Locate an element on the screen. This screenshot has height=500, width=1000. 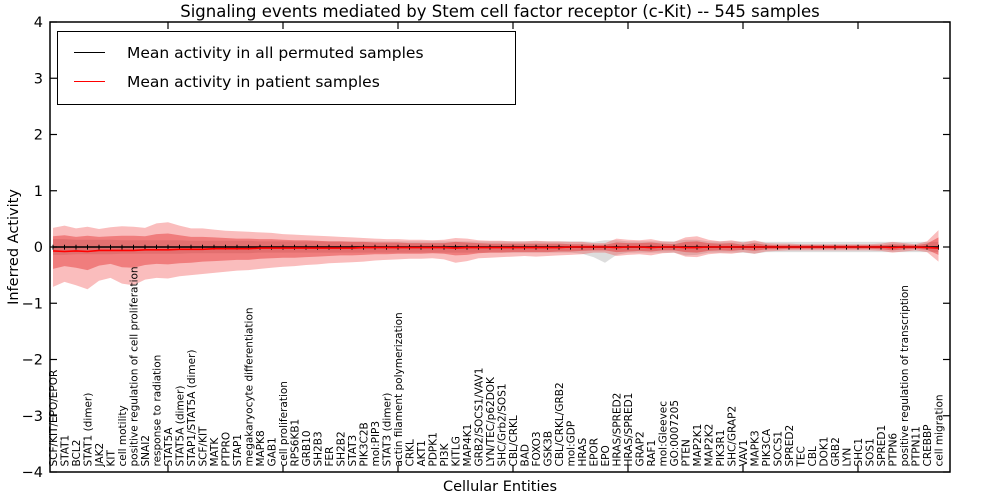
x-entity-label: CBL/CRKL/GRB2 is located at coordinates (560, 424).